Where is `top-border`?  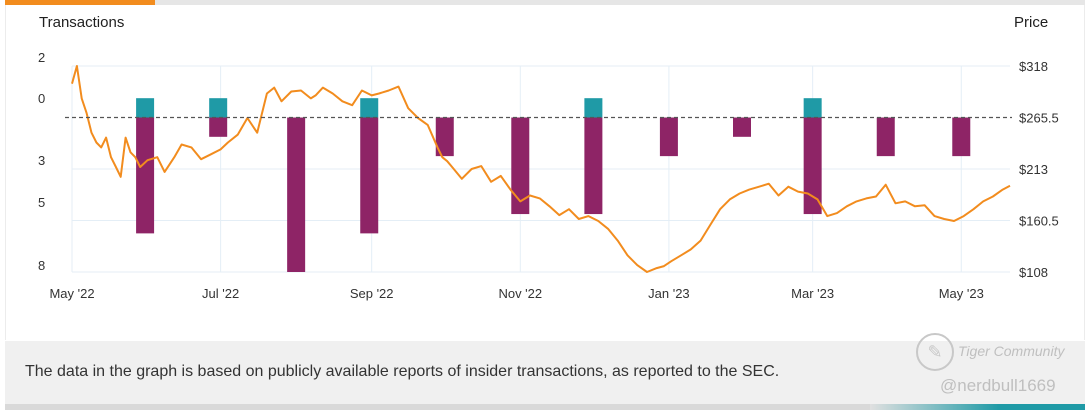
top-border is located at coordinates (545, 2).